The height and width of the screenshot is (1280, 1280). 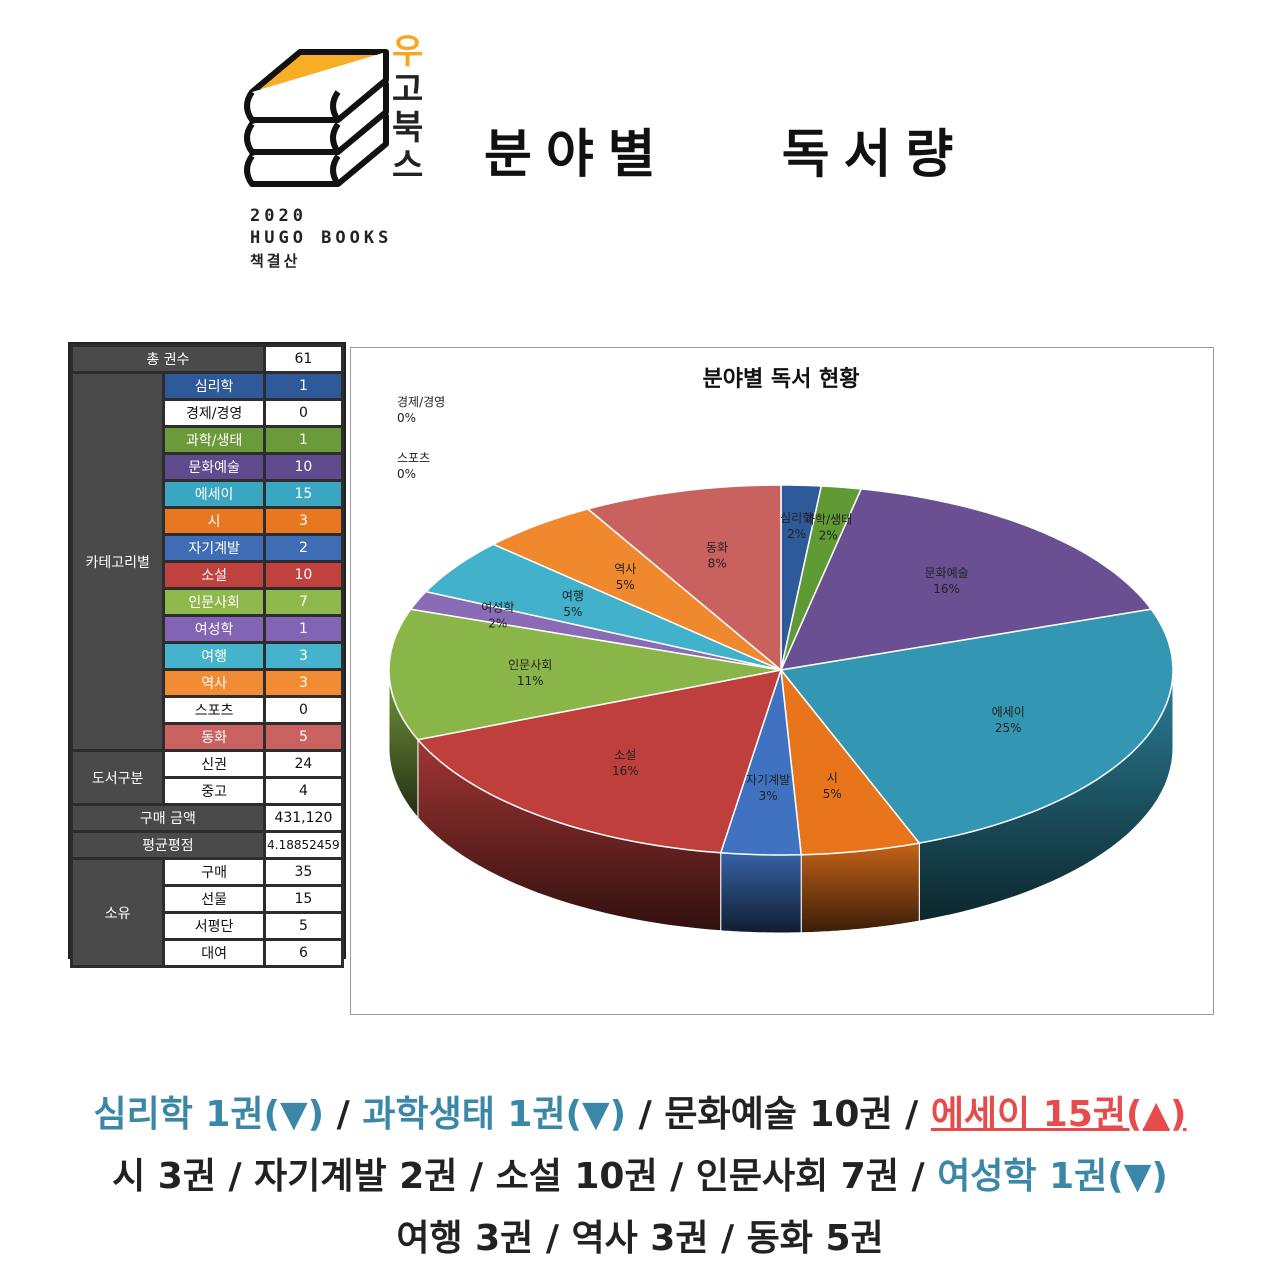 I want to click on data-label-category: 자기계발, so click(x=768, y=780).